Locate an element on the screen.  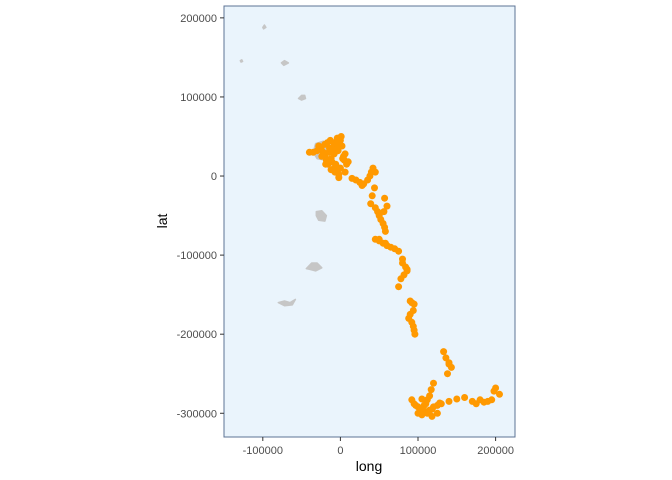
y-axis-title: lat is located at coordinates (162, 221).